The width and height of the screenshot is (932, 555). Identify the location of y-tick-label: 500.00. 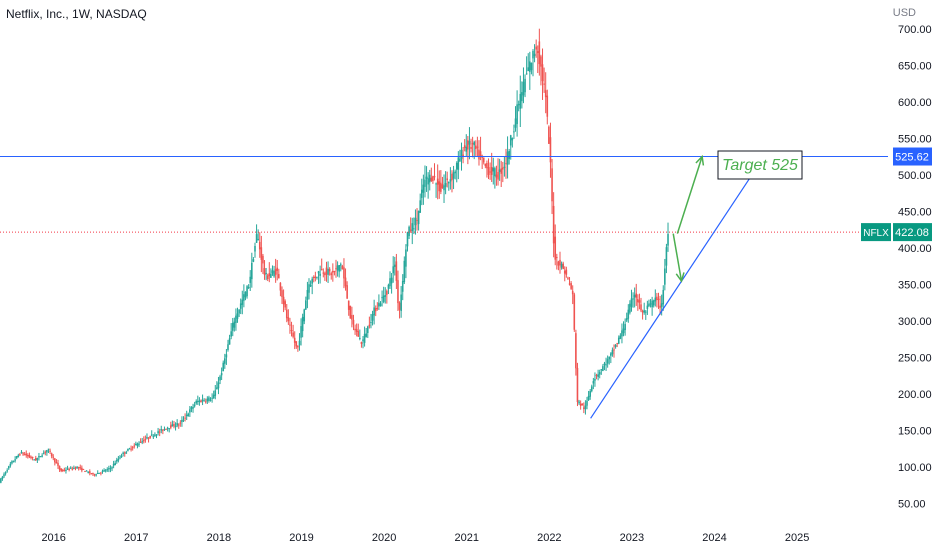
(915, 176).